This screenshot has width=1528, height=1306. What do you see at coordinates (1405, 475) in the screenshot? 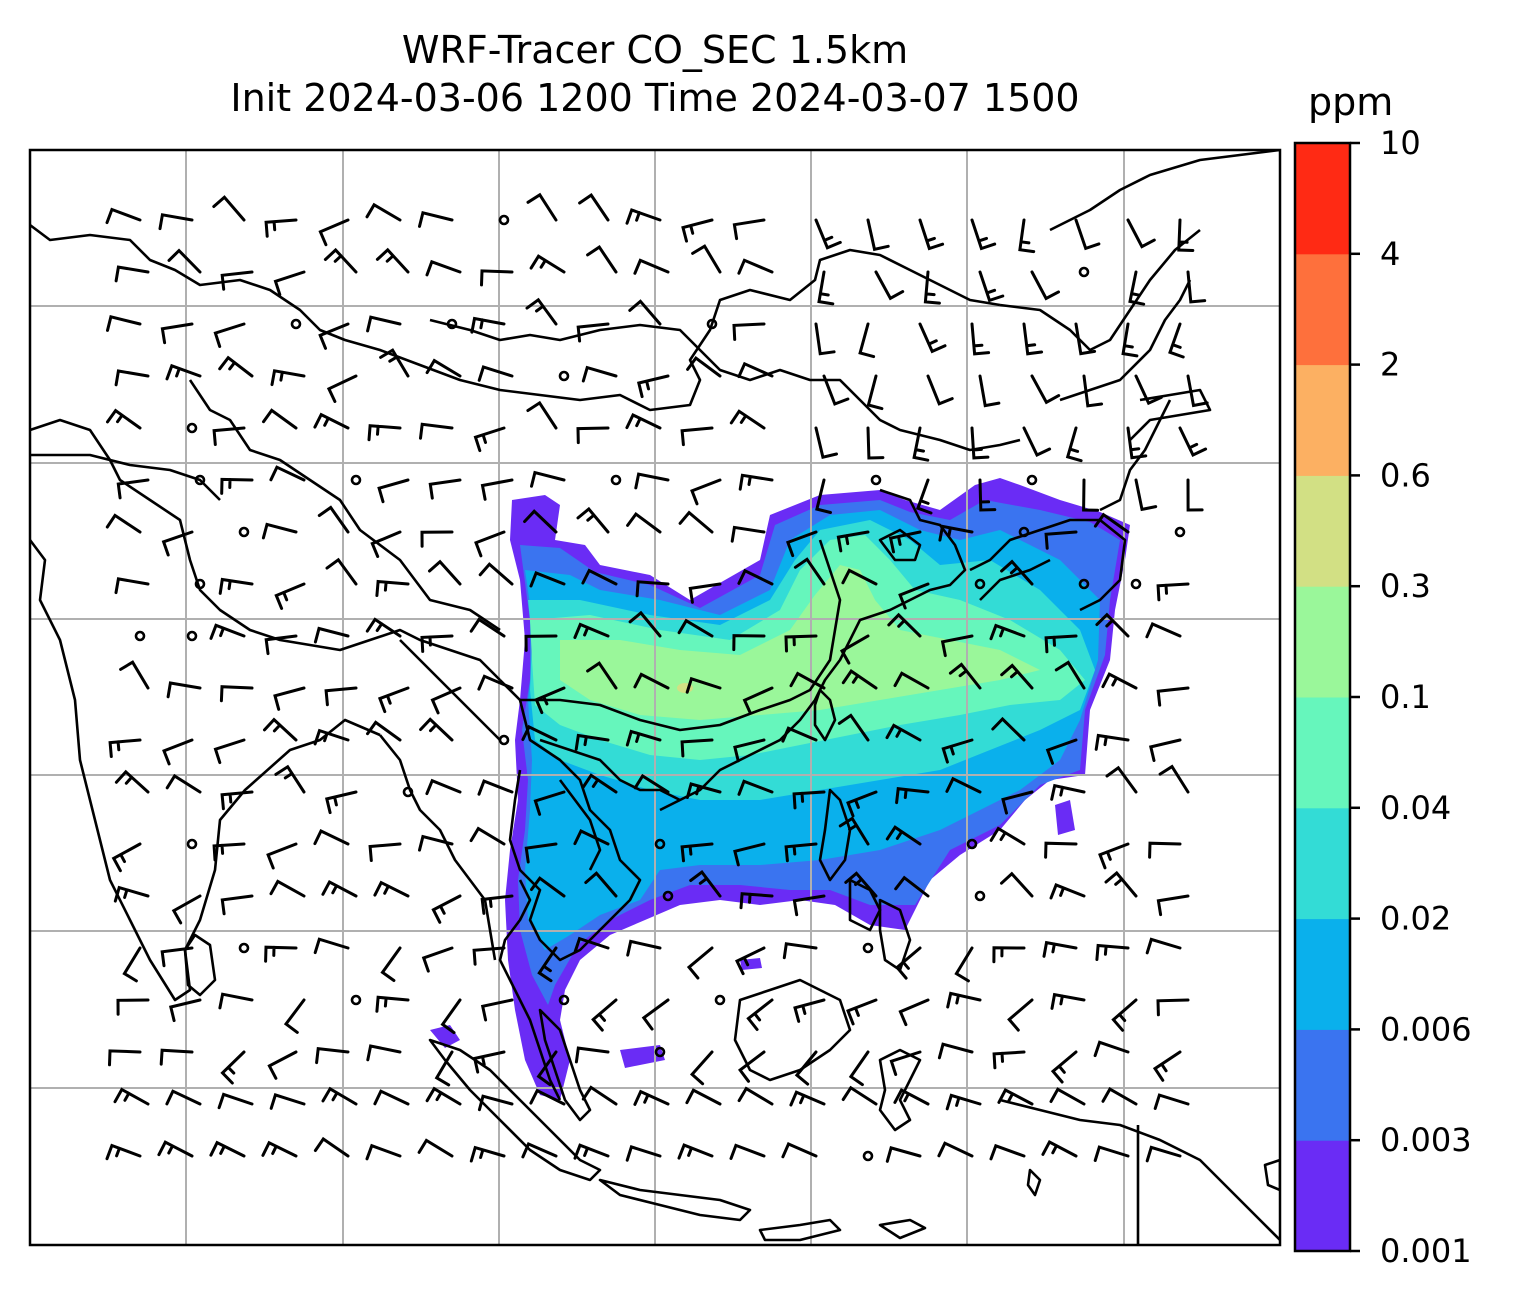
I see `colorbar-tick-label: 0.6` at bounding box center [1405, 475].